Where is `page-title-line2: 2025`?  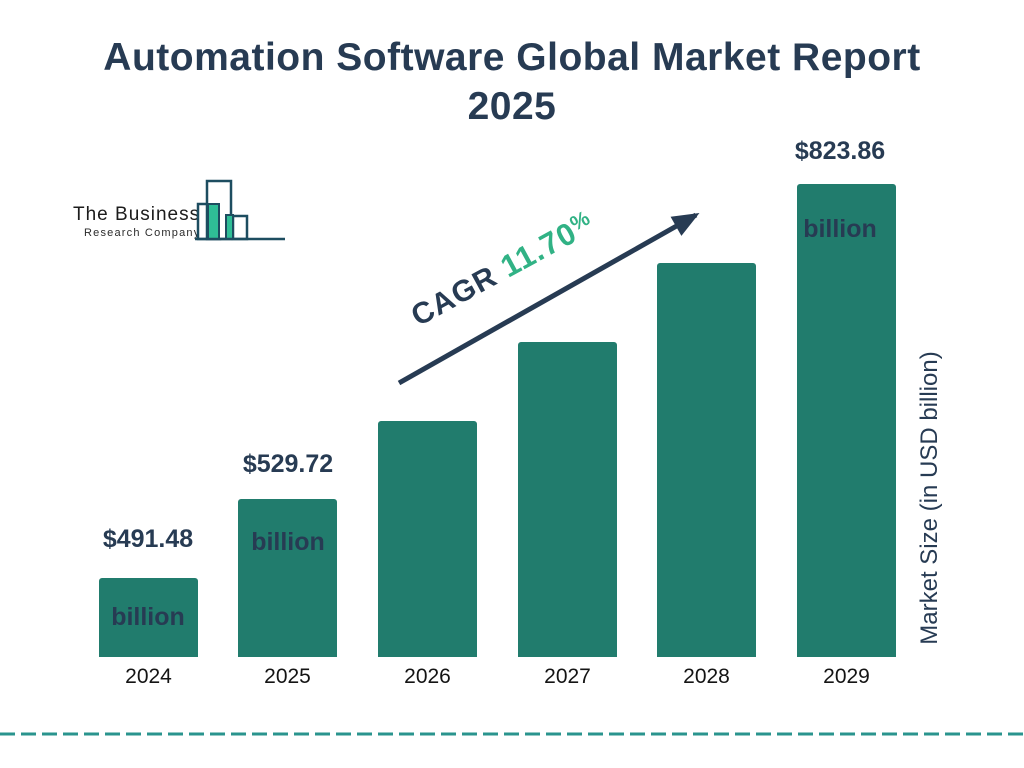 page-title-line2: 2025 is located at coordinates (512, 106).